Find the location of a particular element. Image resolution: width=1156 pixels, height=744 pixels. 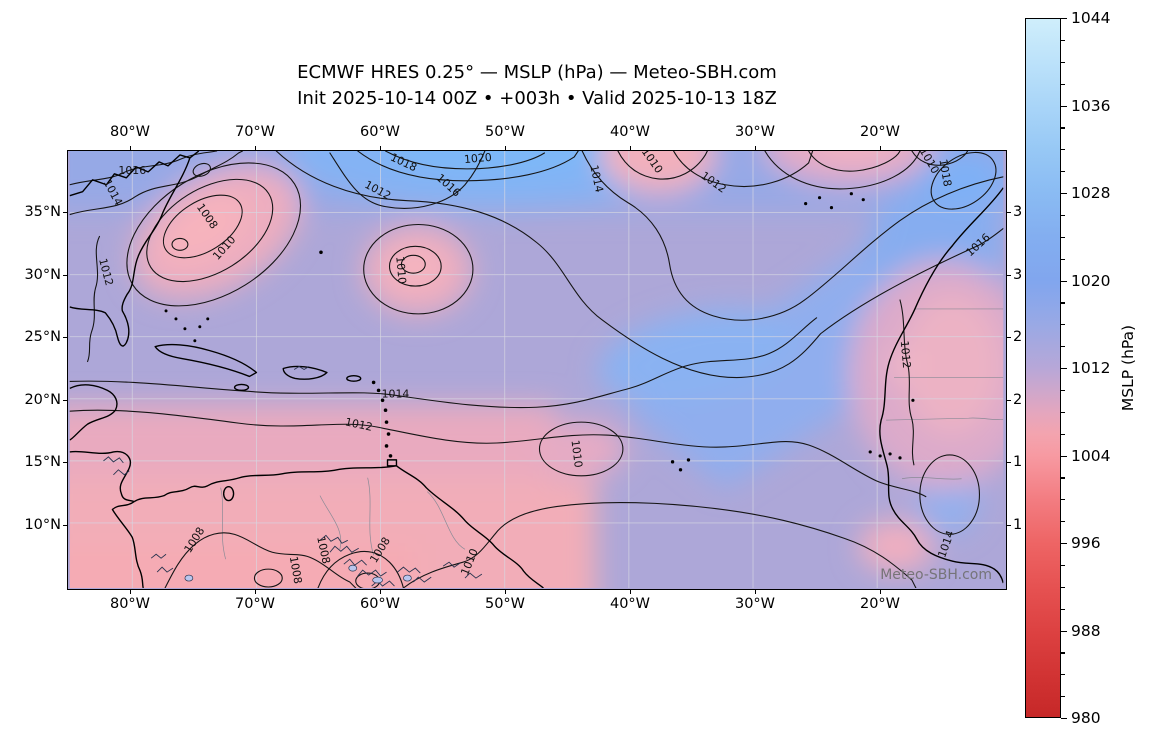

lat-tick-label-left: 35°N is located at coordinates (42, 212).